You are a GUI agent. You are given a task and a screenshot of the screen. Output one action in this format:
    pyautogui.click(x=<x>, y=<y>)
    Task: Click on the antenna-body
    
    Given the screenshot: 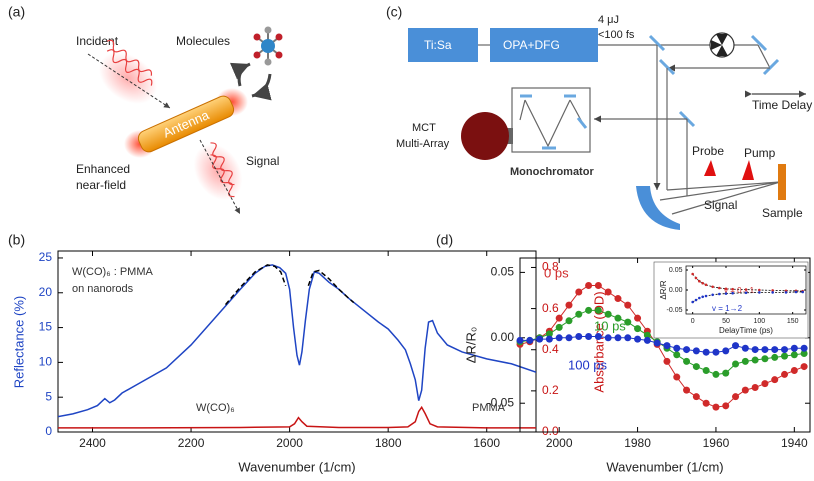 What is the action you would take?
    pyautogui.click(x=186, y=124)
    